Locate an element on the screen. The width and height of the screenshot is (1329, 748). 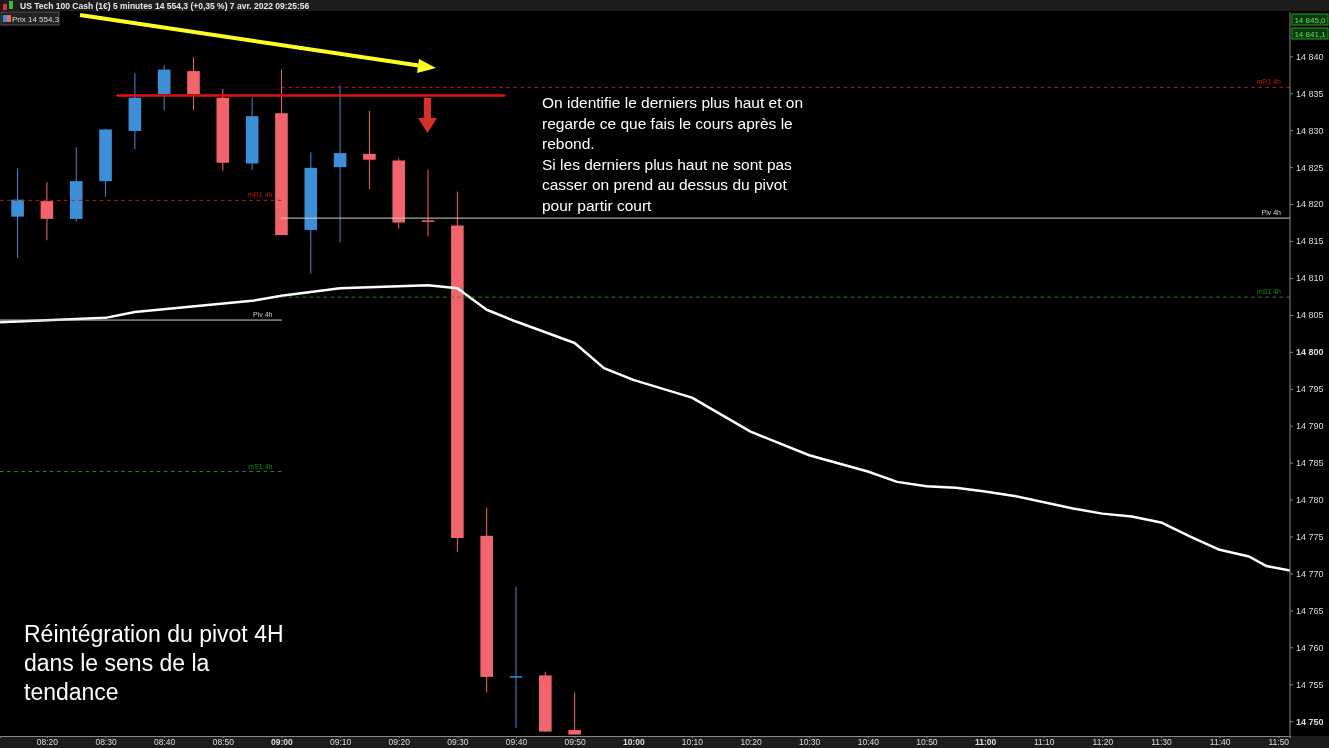
x-tick-label: 09:10 is located at coordinates (340, 741).